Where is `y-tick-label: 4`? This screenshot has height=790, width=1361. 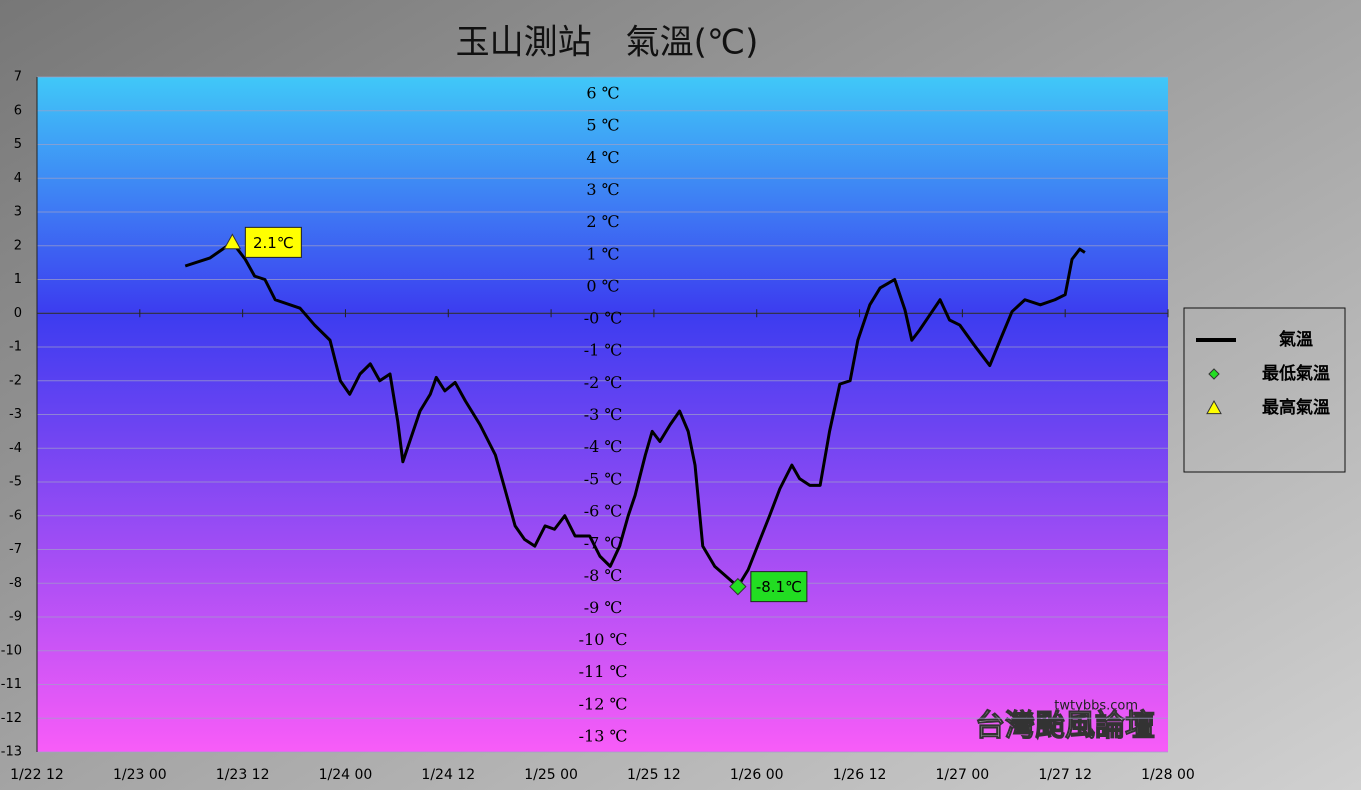 y-tick-label: 4 is located at coordinates (18, 178).